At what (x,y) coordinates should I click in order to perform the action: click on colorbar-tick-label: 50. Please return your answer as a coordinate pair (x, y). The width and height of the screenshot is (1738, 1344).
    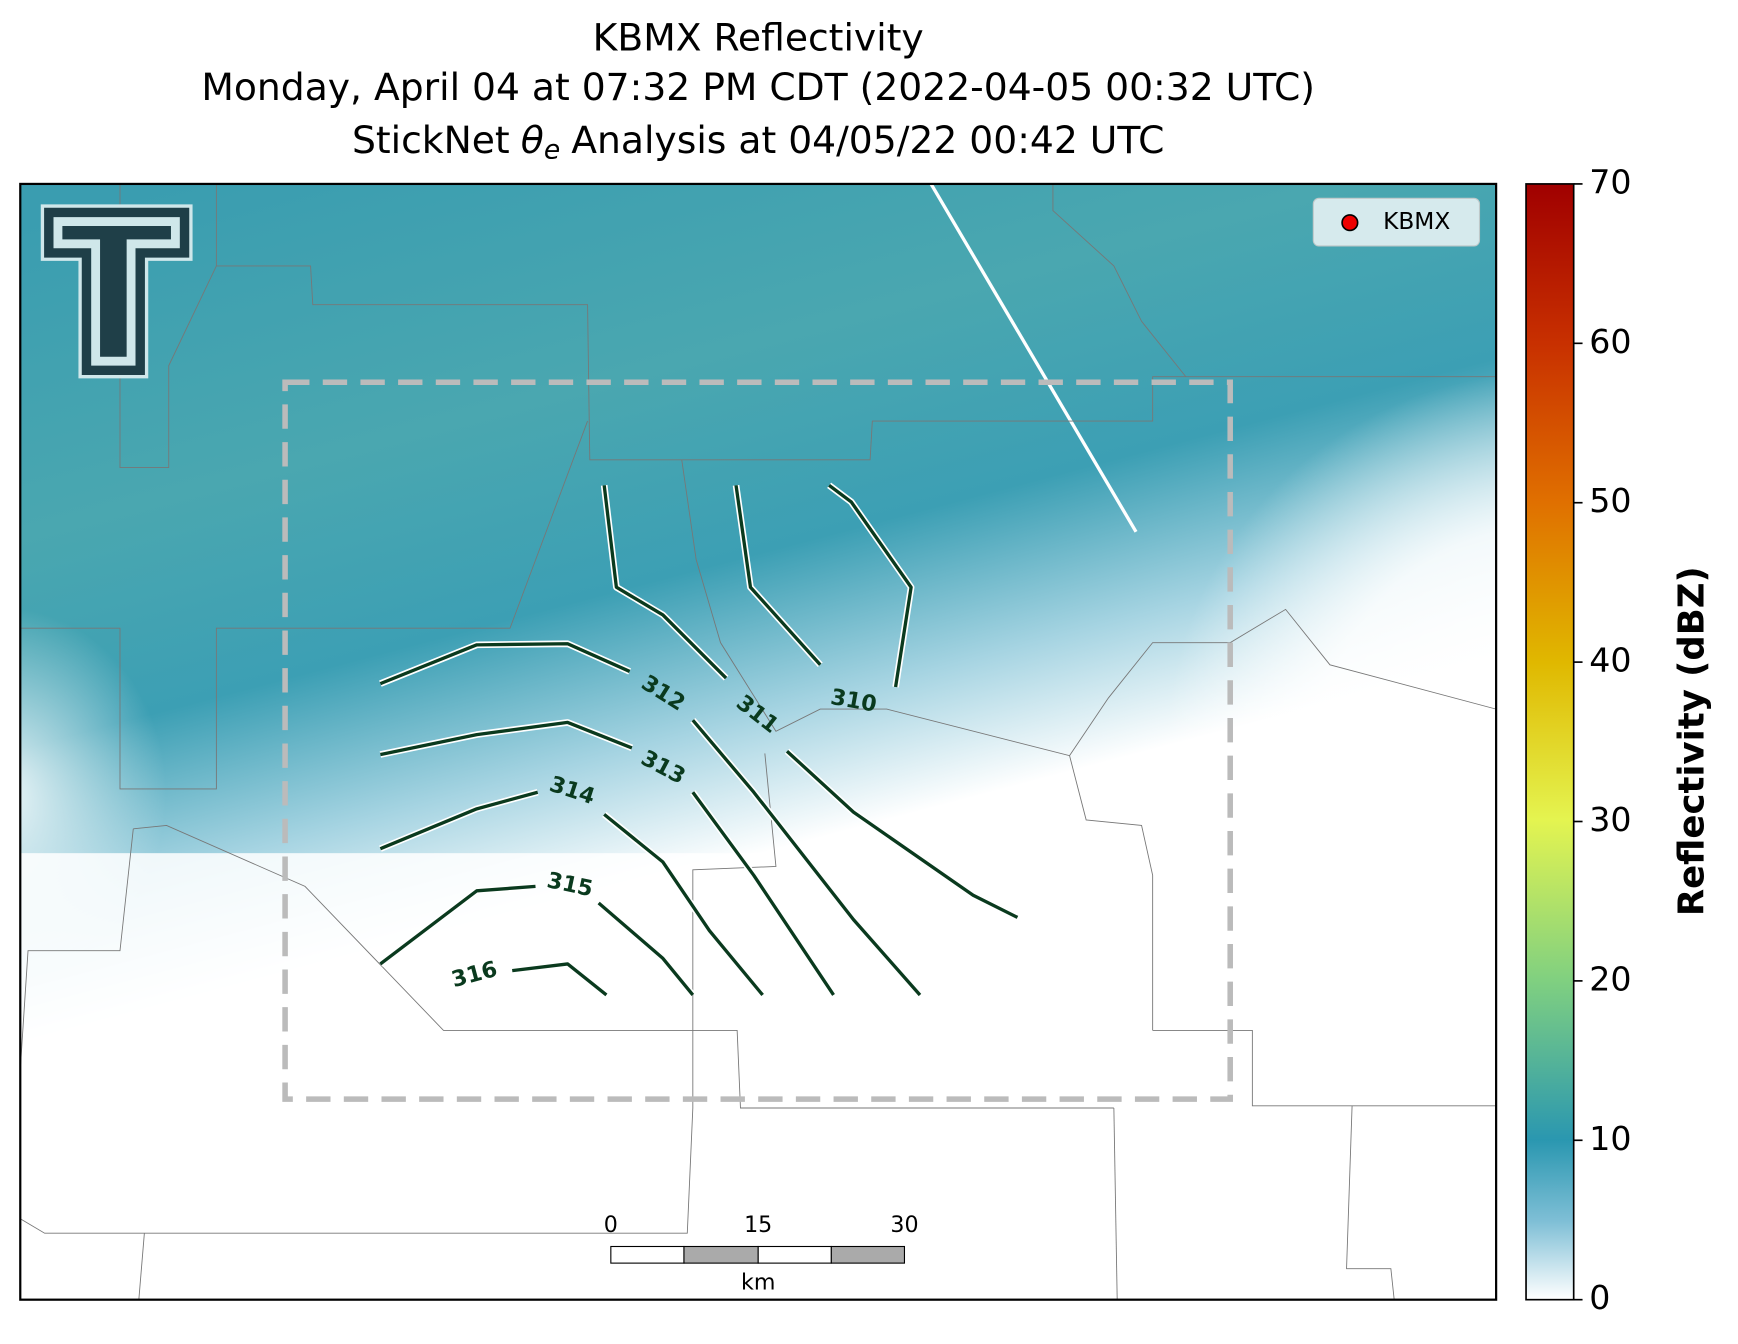
    Looking at the image, I should click on (1610, 500).